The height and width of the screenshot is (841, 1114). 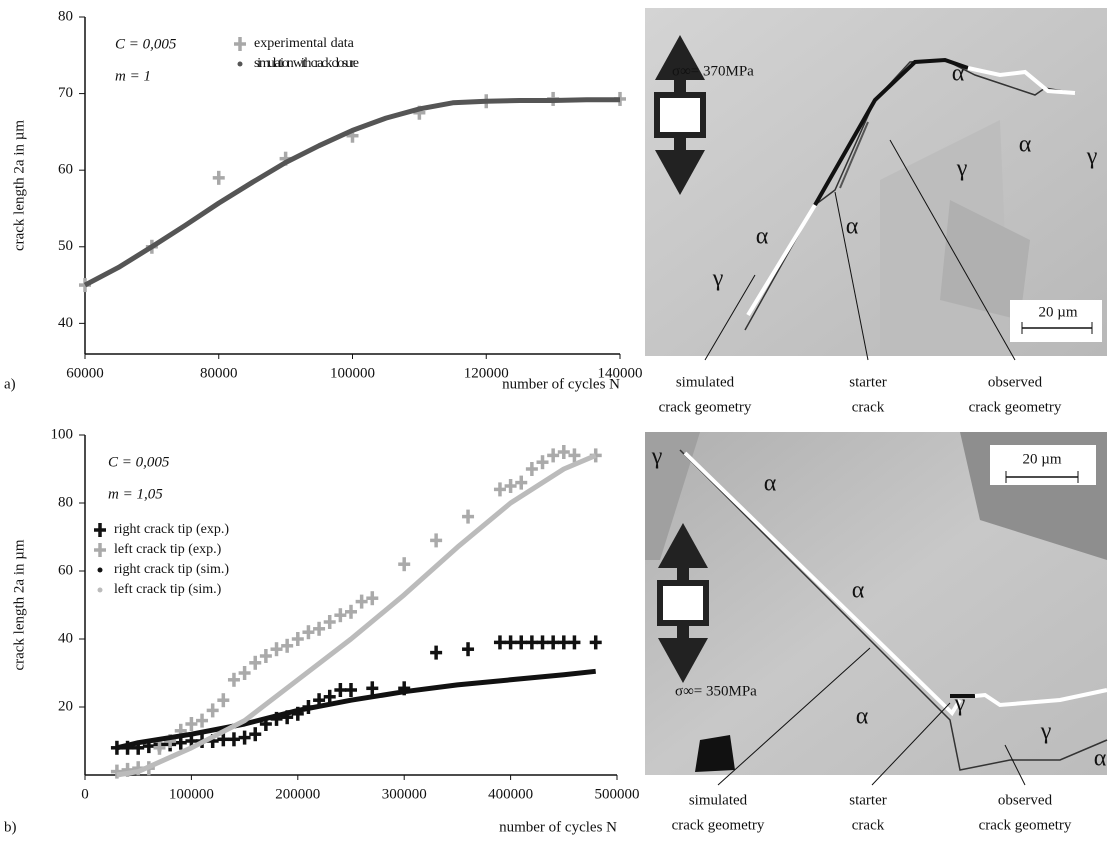 What do you see at coordinates (135, 494) in the screenshot?
I see `annotation: m = 1,05` at bounding box center [135, 494].